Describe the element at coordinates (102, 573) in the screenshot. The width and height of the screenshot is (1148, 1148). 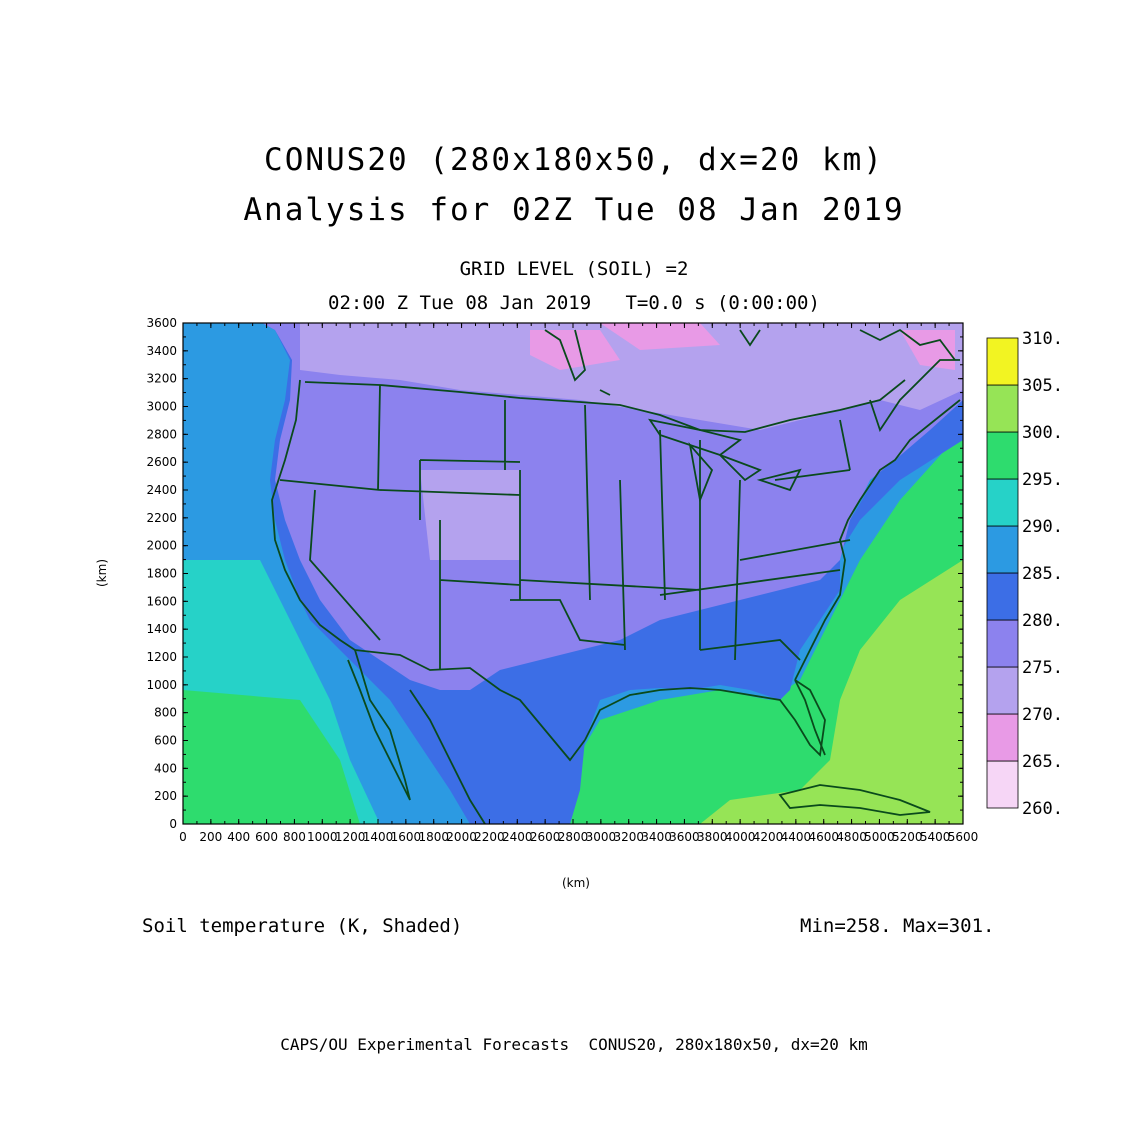
I see `y-axis-label: (km)` at that location.